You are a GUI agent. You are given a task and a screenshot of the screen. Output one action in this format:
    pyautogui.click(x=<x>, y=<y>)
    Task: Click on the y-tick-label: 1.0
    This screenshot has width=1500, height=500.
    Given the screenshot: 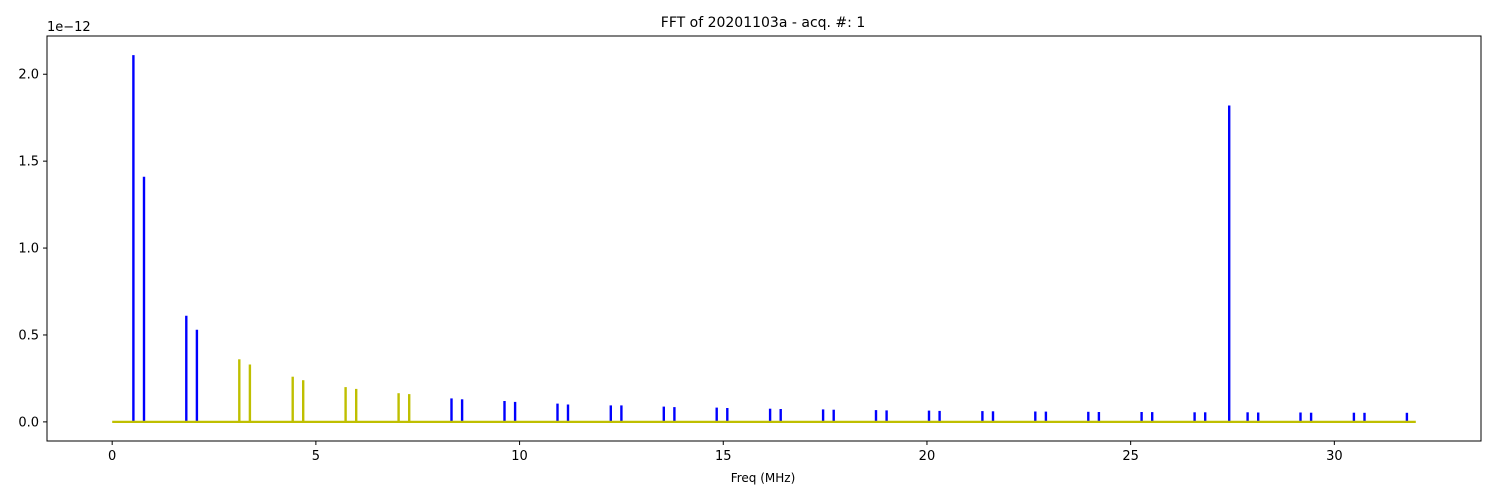 What is the action you would take?
    pyautogui.click(x=28, y=249)
    